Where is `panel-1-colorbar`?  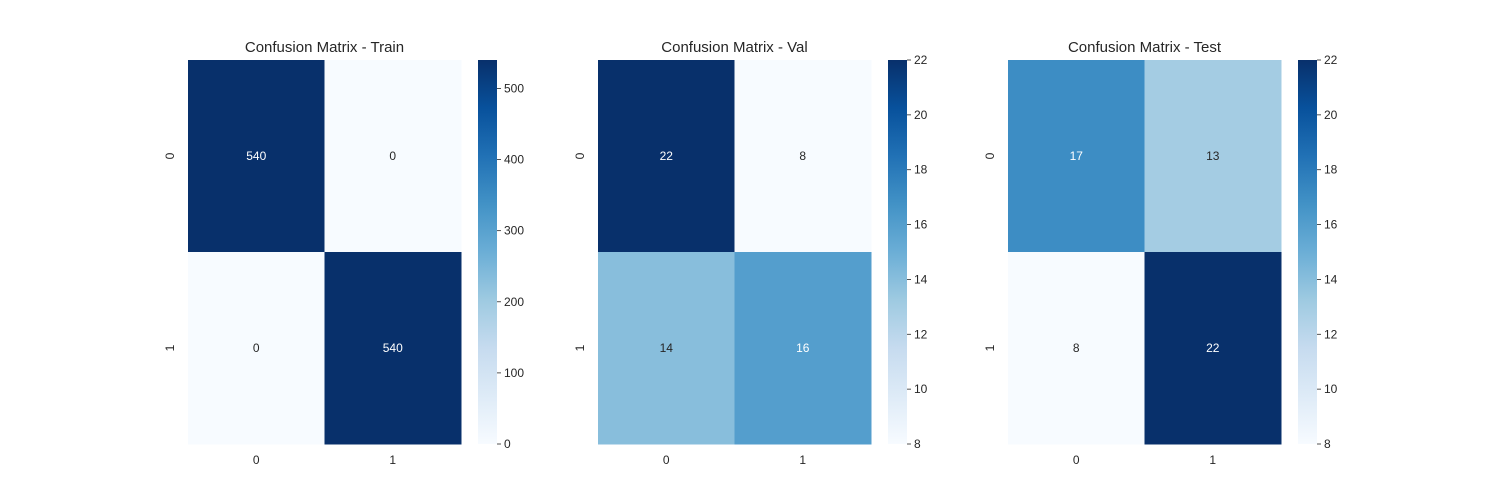 panel-1-colorbar is located at coordinates (487, 252).